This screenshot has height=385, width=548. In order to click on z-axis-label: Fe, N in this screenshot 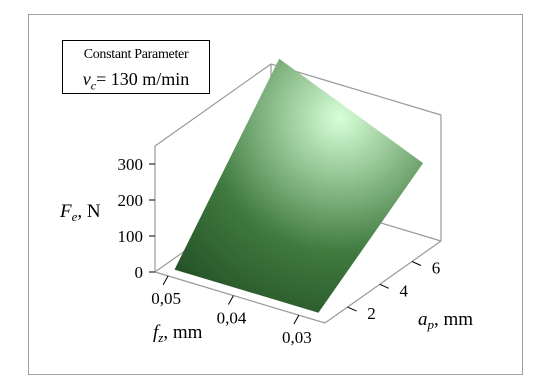, I will do `click(80, 212)`.